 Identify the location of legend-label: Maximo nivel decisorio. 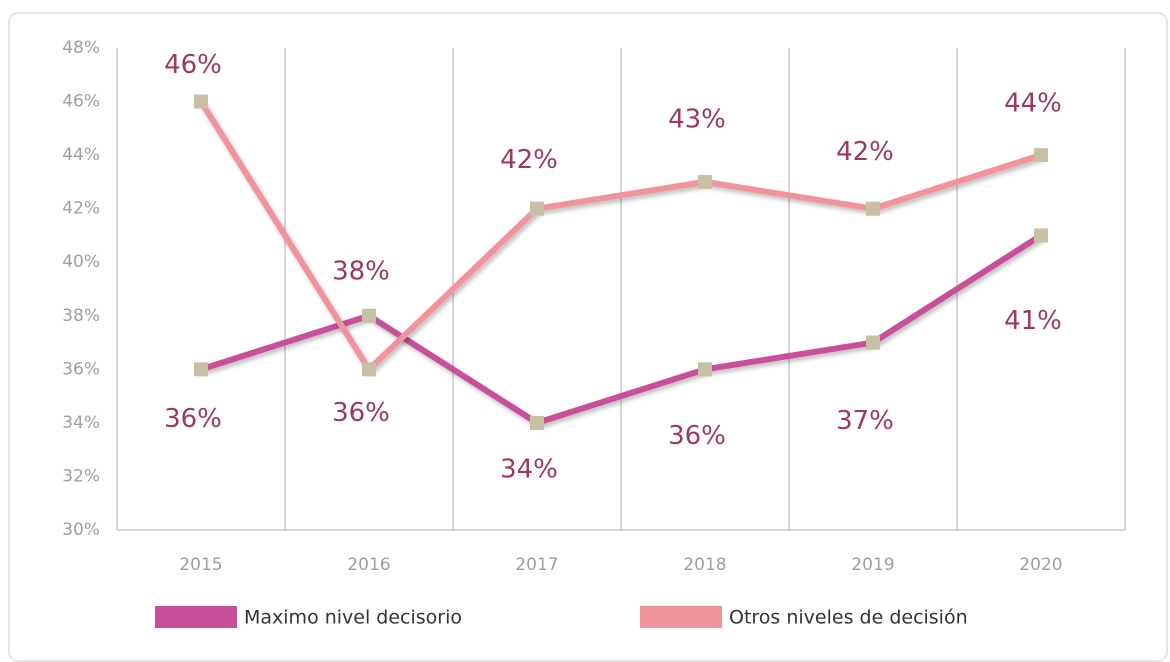
(353, 618).